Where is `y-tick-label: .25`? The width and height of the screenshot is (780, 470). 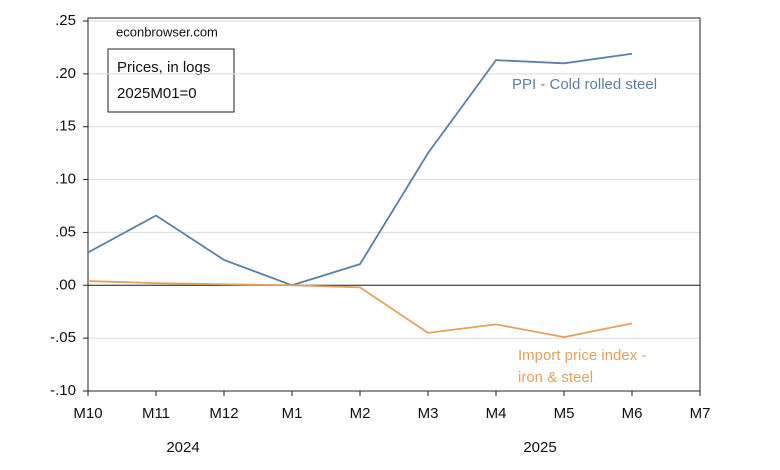
y-tick-label: .25 is located at coordinates (65, 20).